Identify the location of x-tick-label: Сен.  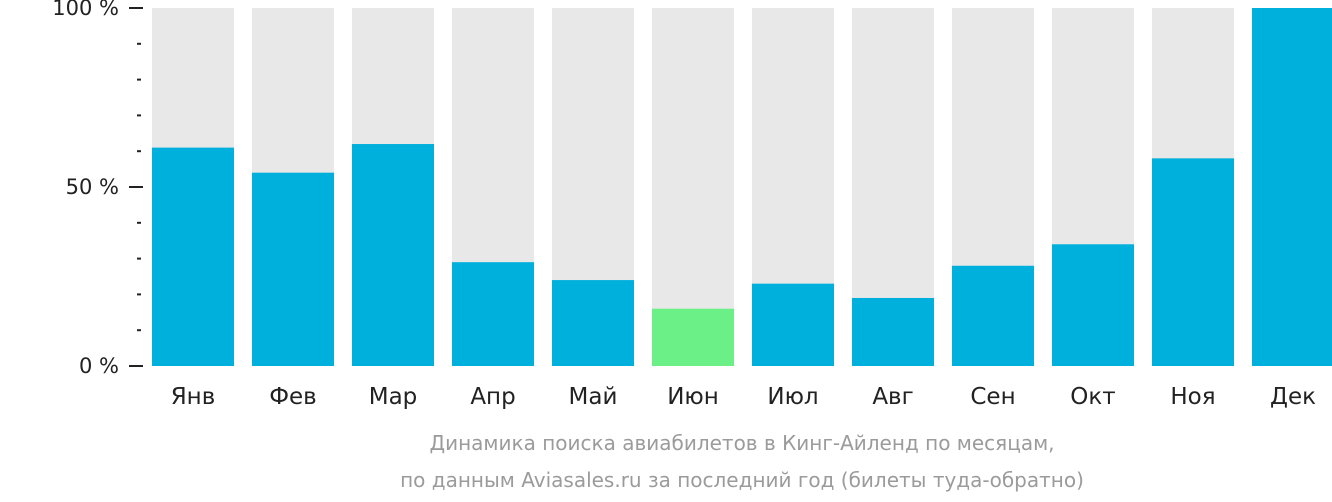
(992, 397).